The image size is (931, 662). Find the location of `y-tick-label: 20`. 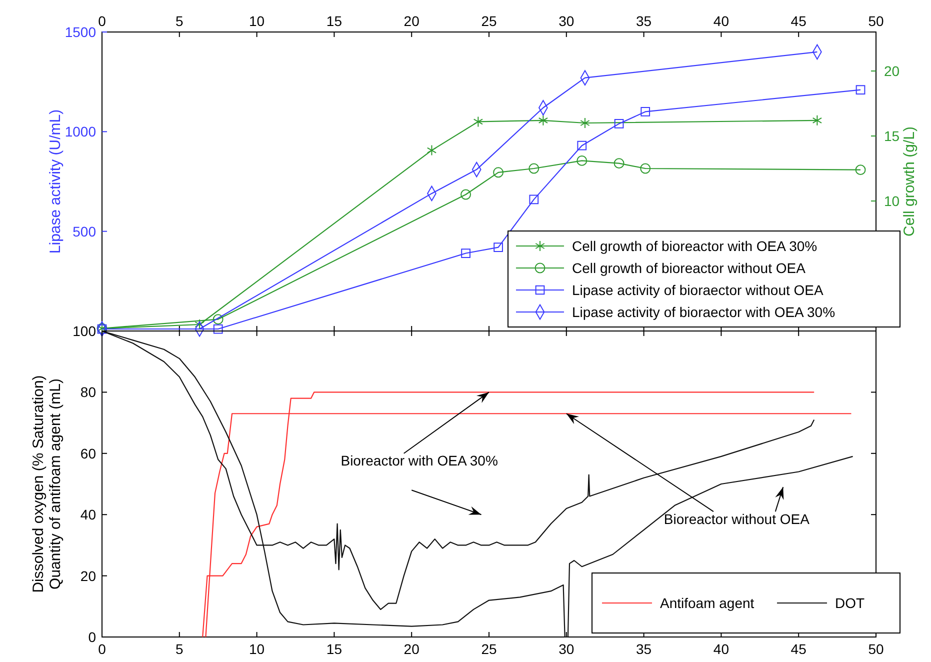

y-tick-label: 20 is located at coordinates (88, 576).